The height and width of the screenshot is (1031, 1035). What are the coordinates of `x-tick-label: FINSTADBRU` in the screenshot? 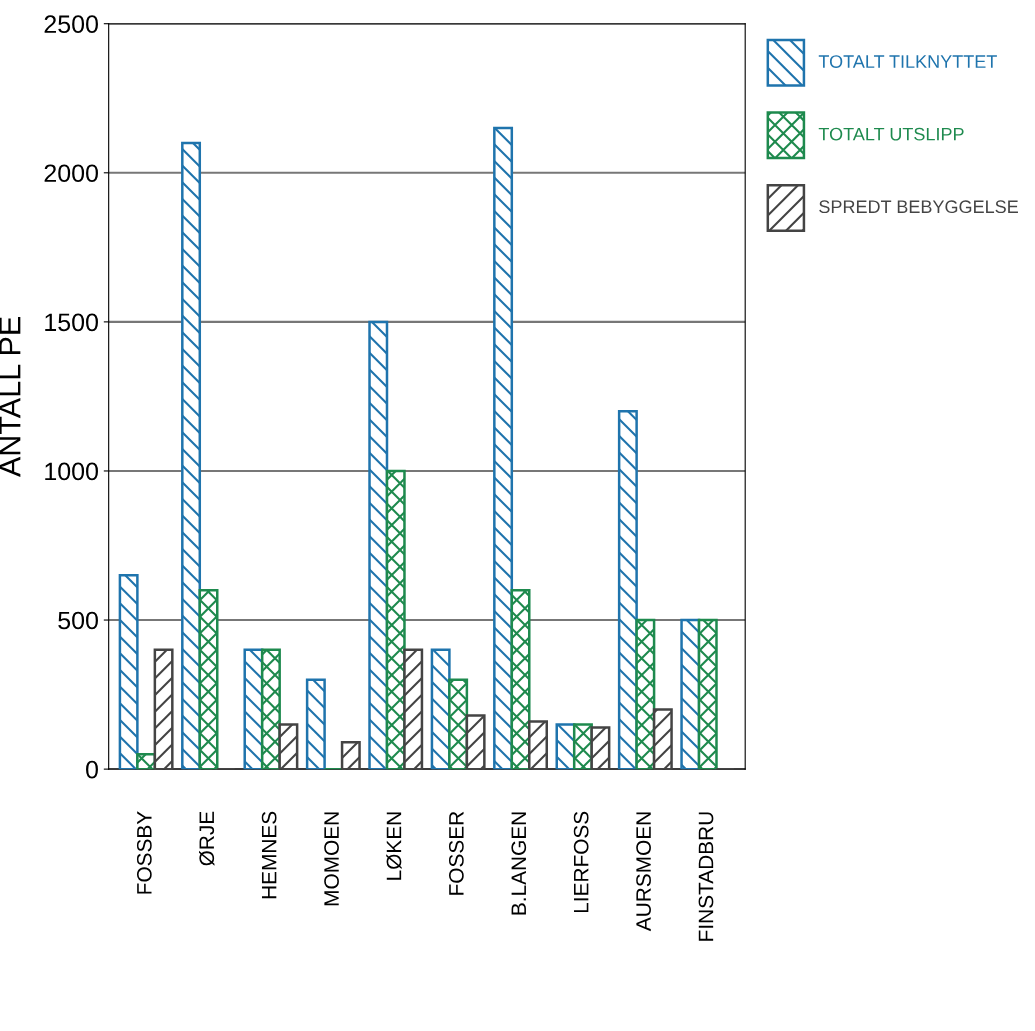 It's located at (706, 876).